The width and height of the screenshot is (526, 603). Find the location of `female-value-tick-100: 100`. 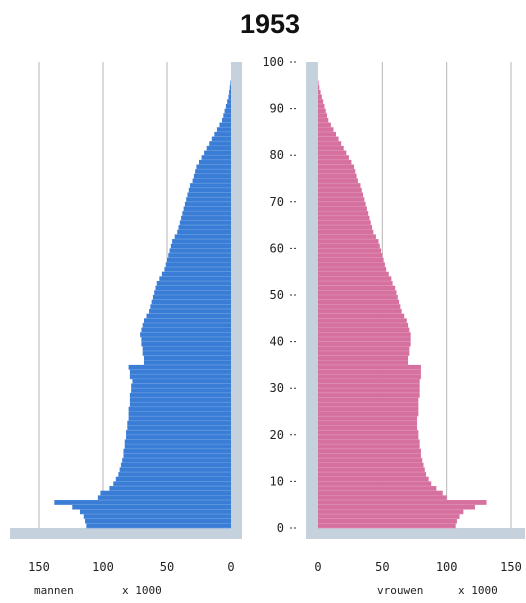

female-value-tick-100: 100 is located at coordinates (447, 567).